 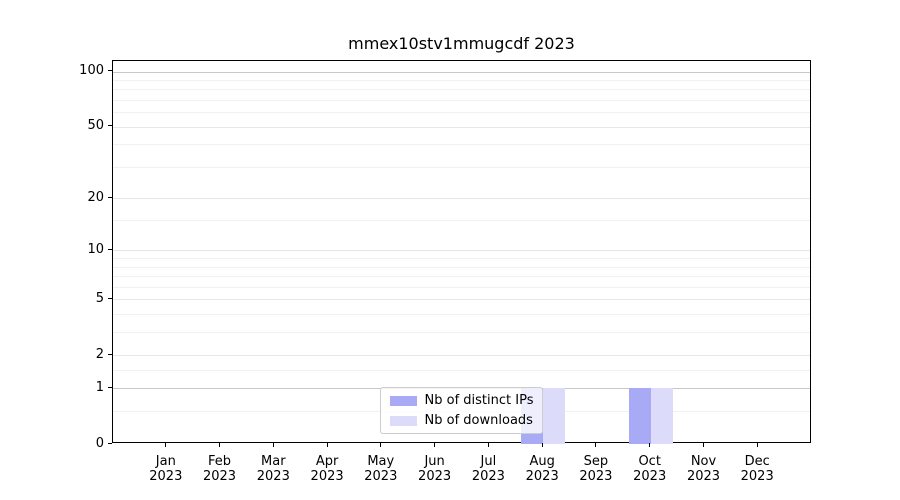 What do you see at coordinates (703, 461) in the screenshot?
I see `x-tick-month: Nov` at bounding box center [703, 461].